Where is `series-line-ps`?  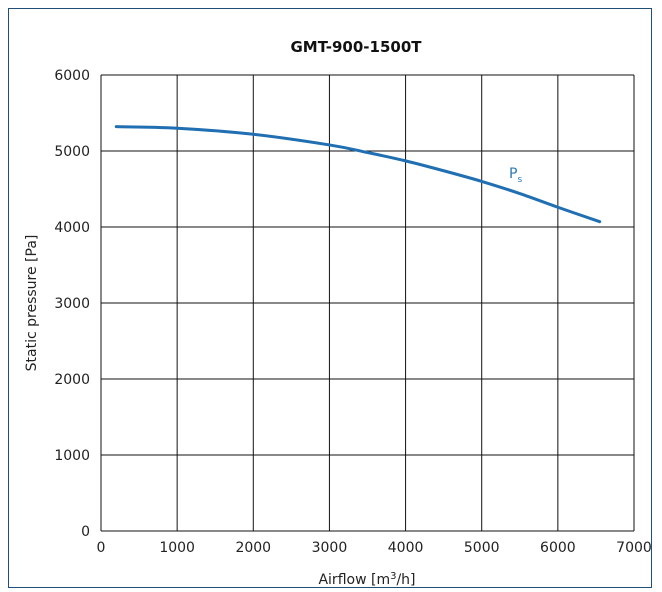 series-line-ps is located at coordinates (358, 174).